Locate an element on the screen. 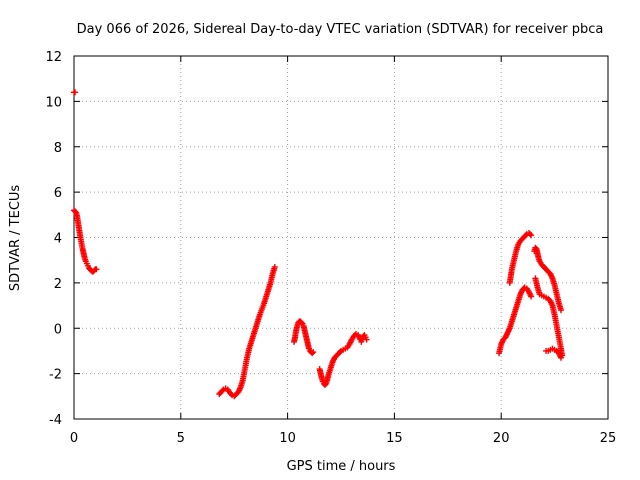 The height and width of the screenshot is (480, 640). y-tick-label: -4 is located at coordinates (55, 420).